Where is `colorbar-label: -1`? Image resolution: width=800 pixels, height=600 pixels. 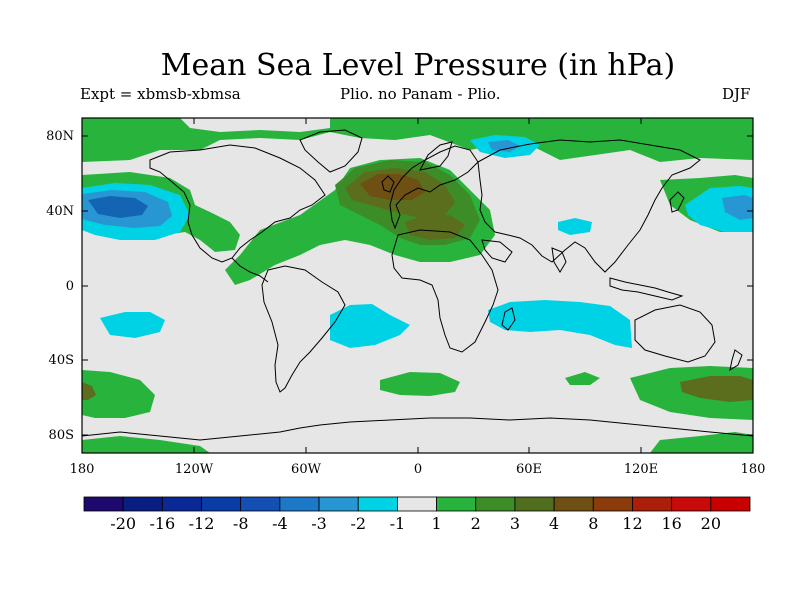 colorbar-label: -1 is located at coordinates (398, 523).